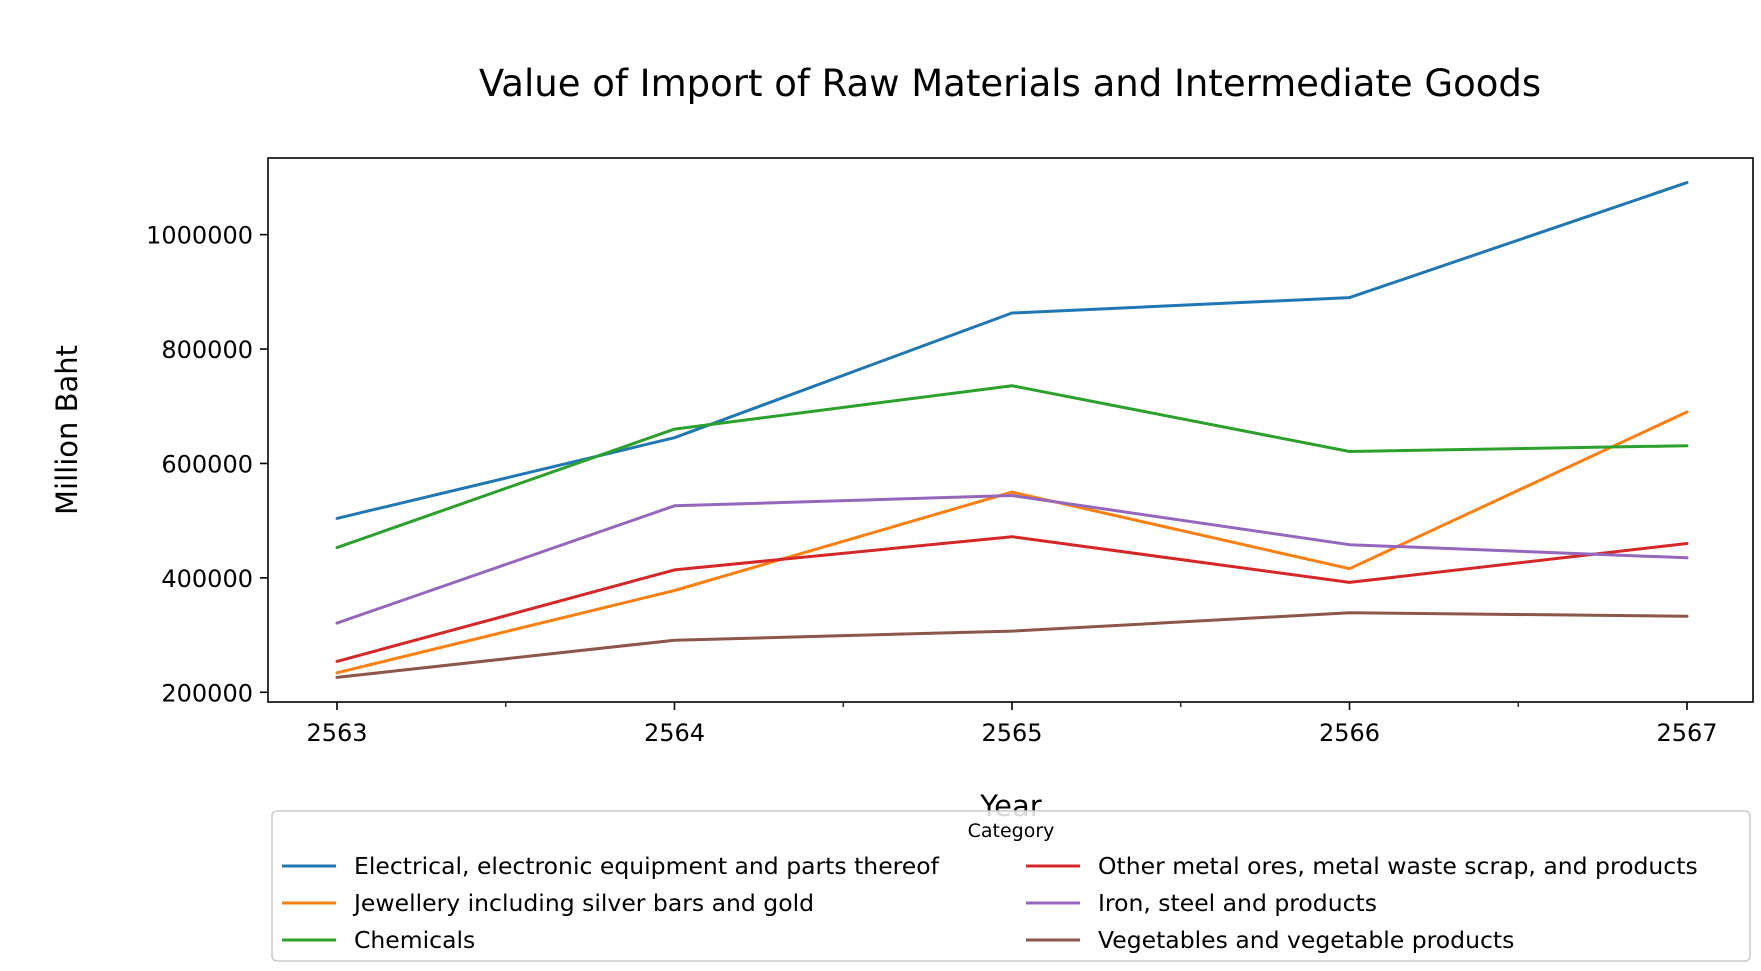 This screenshot has height=971, width=1761. I want to click on y-axis: 200000 400000 600000 800000 1000000, so click(207, 464).